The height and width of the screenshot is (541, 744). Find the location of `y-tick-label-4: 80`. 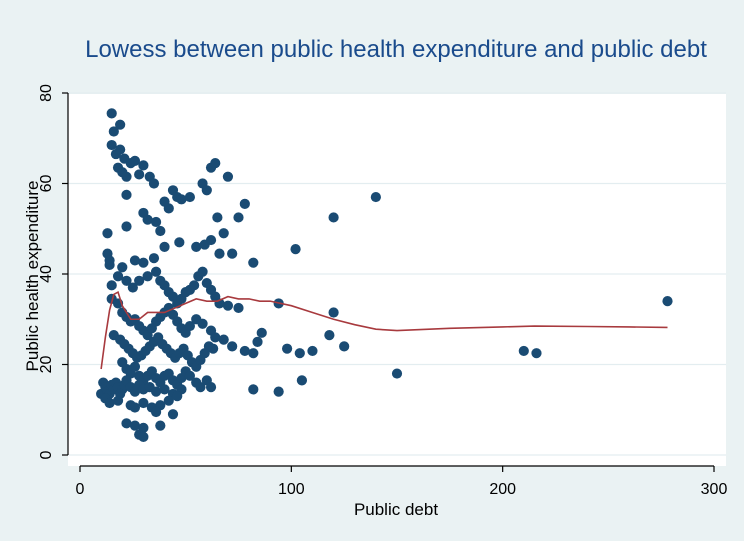

y-tick-label-4: 80 is located at coordinates (46, 93).